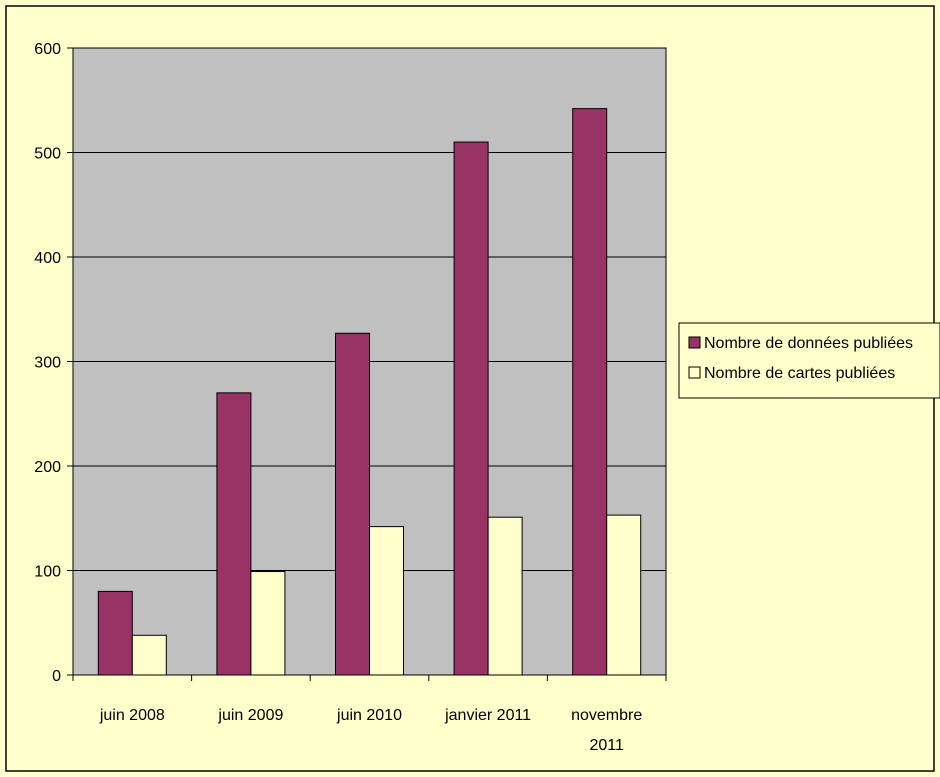 The height and width of the screenshot is (777, 940). I want to click on legend-box, so click(809, 360).